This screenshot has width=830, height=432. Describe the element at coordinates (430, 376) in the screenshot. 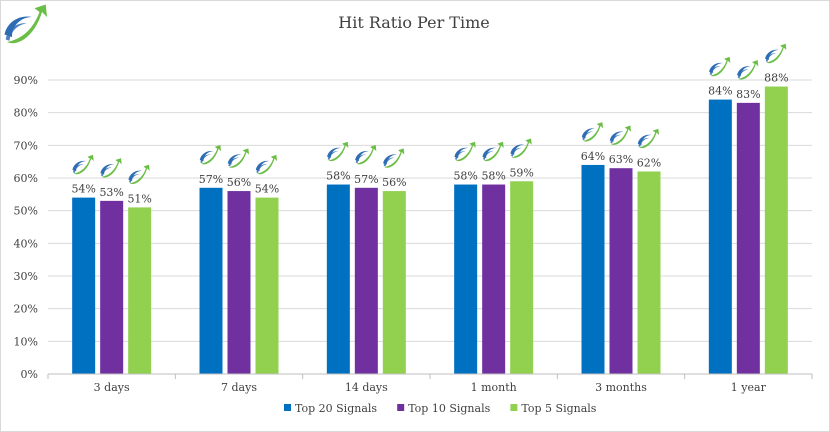

I see `x-axis` at that location.